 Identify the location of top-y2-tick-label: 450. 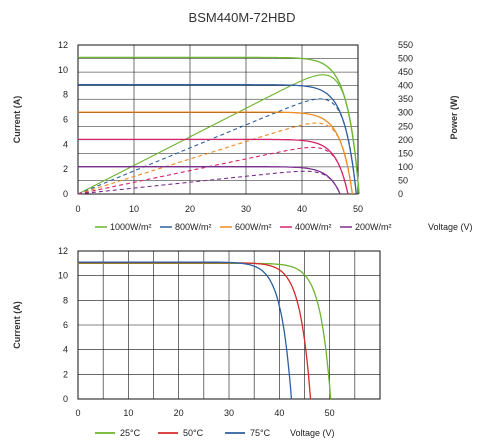
(405, 72).